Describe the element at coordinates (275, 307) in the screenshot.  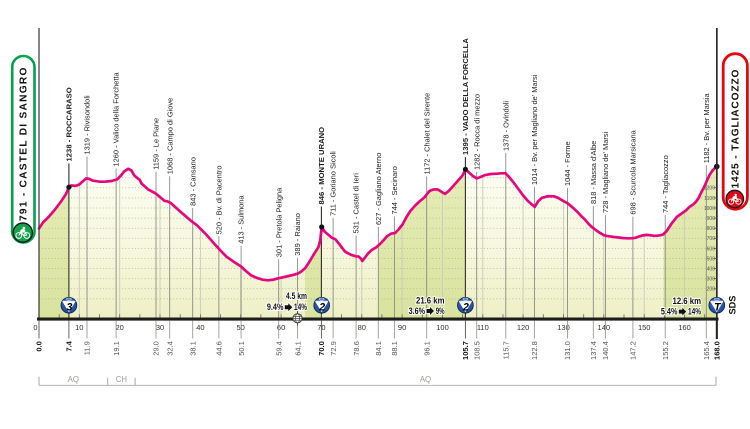
I see `svg-text: 9.4%` at that location.